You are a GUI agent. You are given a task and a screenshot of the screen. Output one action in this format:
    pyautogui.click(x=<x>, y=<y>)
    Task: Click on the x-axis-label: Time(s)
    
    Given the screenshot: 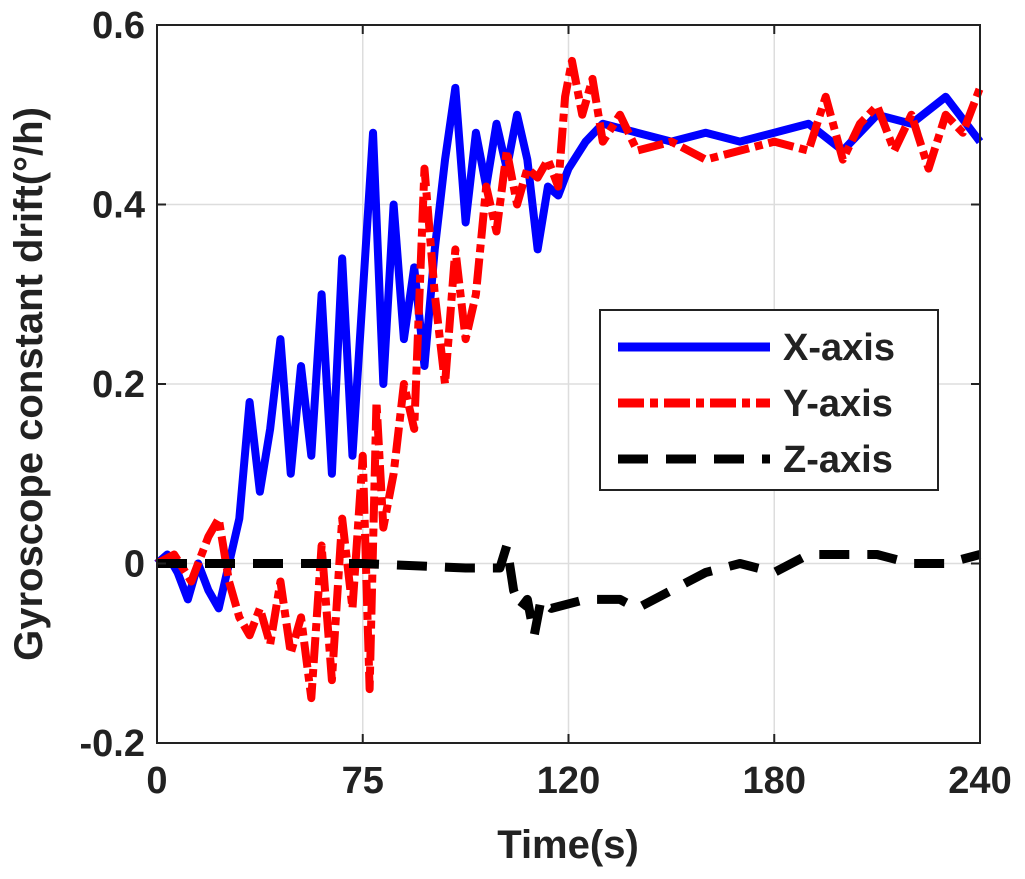 What is the action you would take?
    pyautogui.click(x=568, y=845)
    